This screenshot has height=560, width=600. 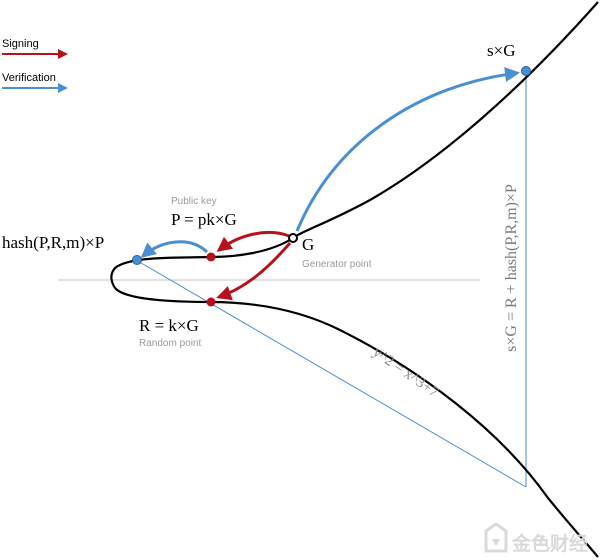 I want to click on verification-arrow-to-sG, so click(x=407, y=149).